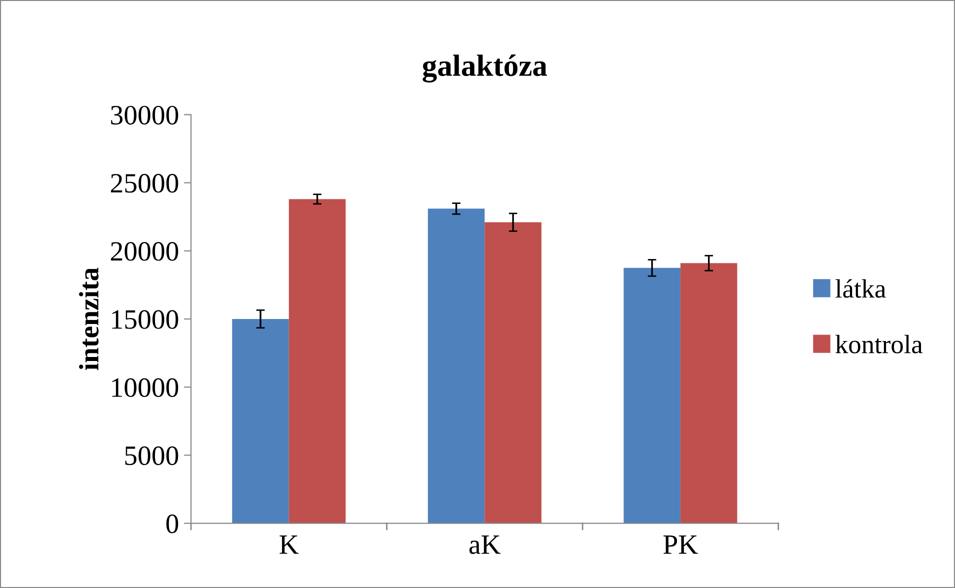  Describe the element at coordinates (879, 344) in the screenshot. I see `legend-label: kontrola` at that location.